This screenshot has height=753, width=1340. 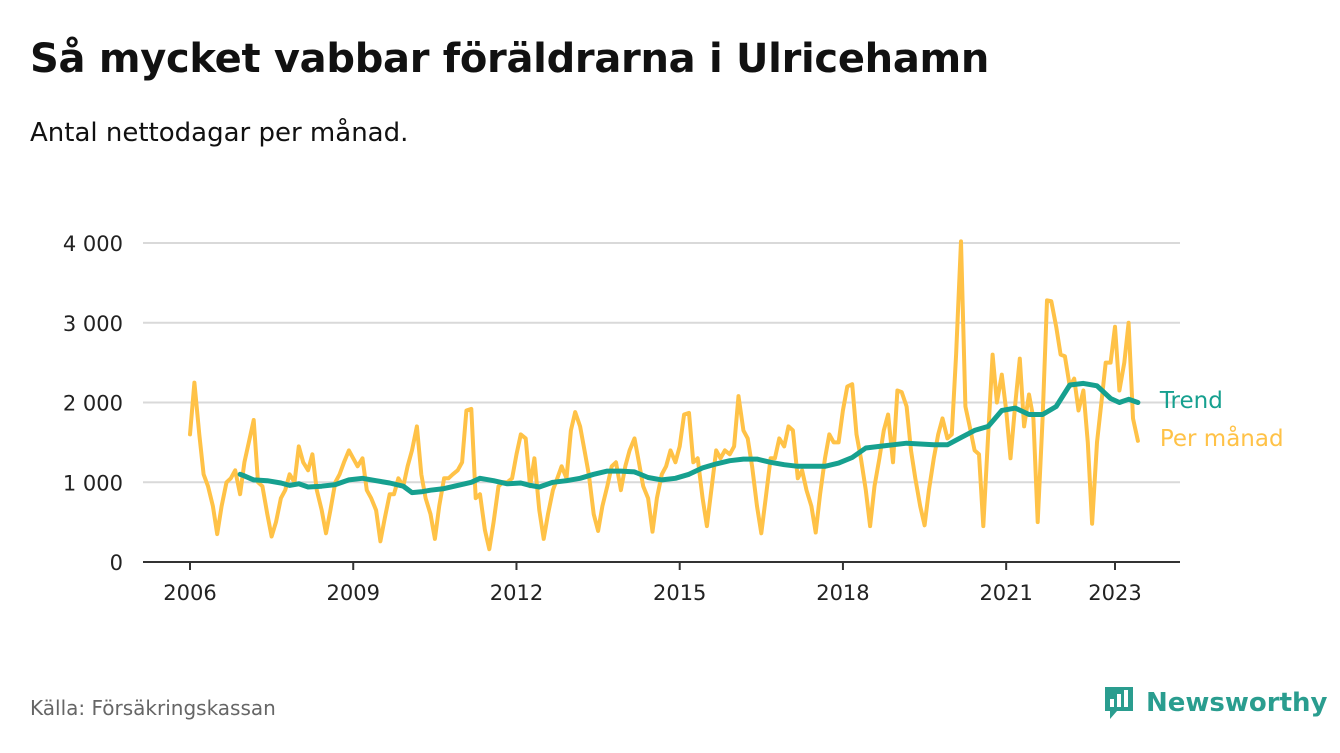 What do you see at coordinates (842, 593) in the screenshot?
I see `x-tick-label: 2018` at bounding box center [842, 593].